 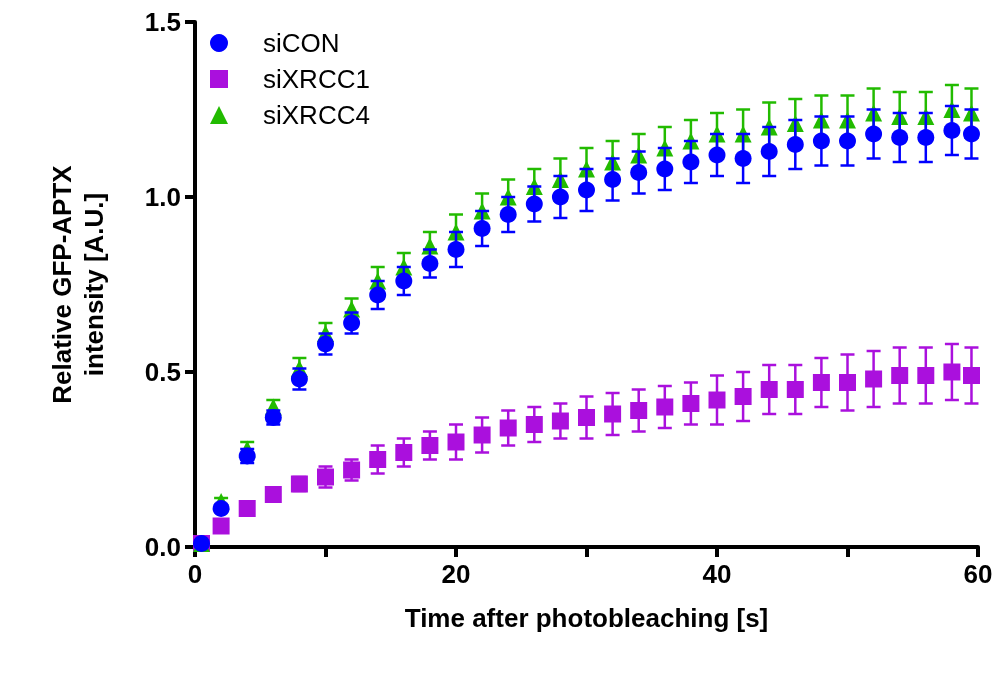 What do you see at coordinates (78, 284) in the screenshot?
I see `y-axis-title: Relative GFP-APTX intensity [A.U.]` at bounding box center [78, 284].